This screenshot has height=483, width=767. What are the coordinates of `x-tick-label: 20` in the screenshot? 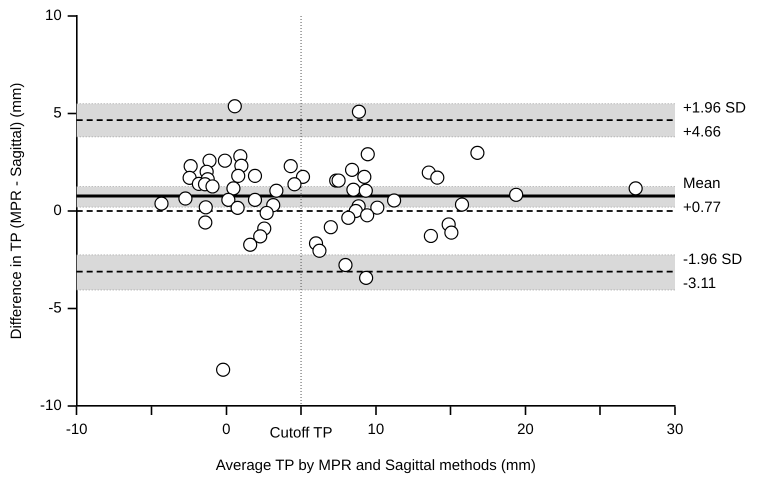 It's located at (525, 429).